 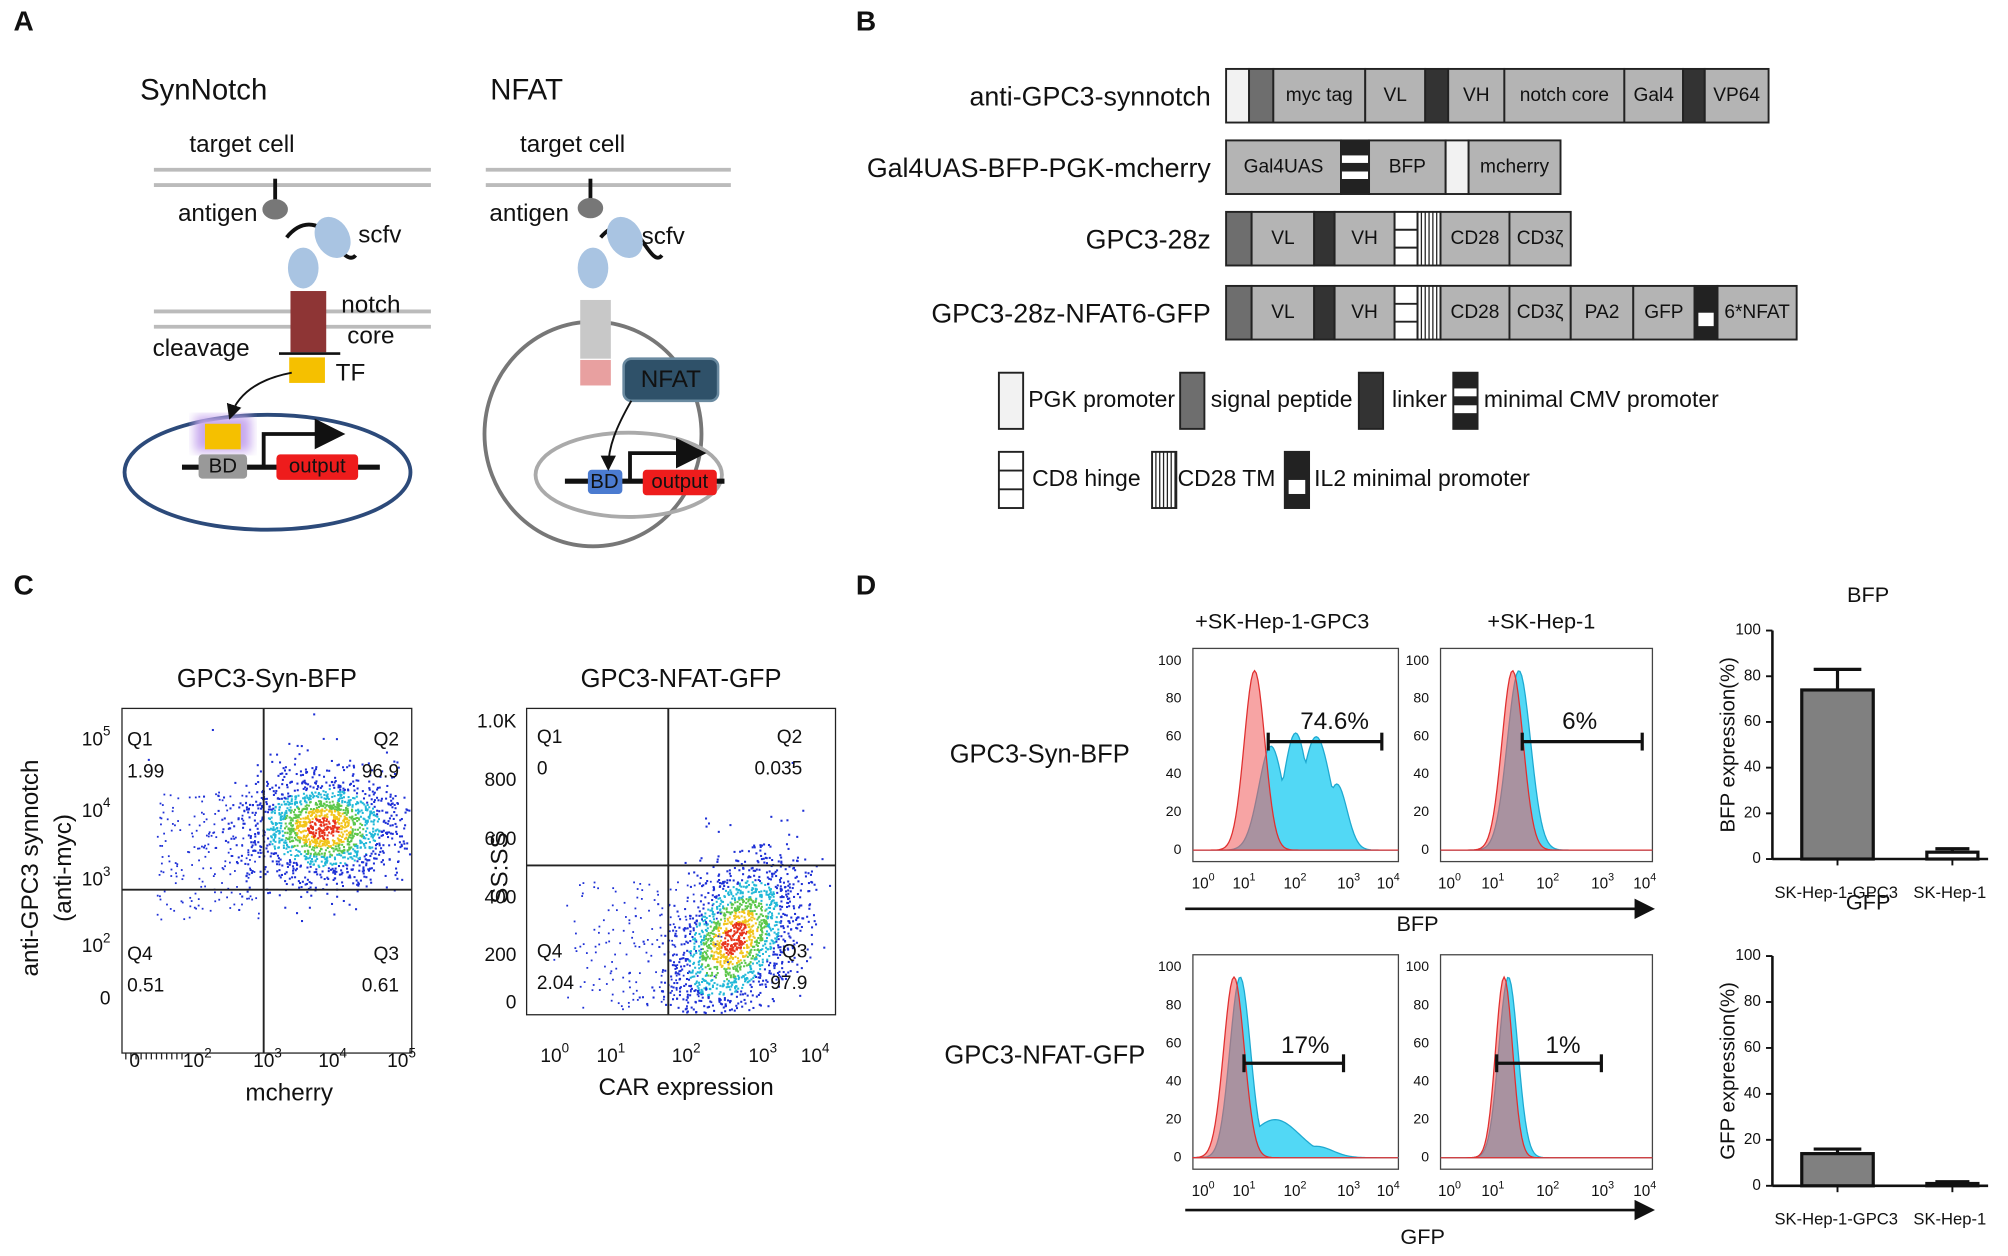 What do you see at coordinates (1602, 1189) in the screenshot?
I see `x-tick-label: 10³` at bounding box center [1602, 1189].